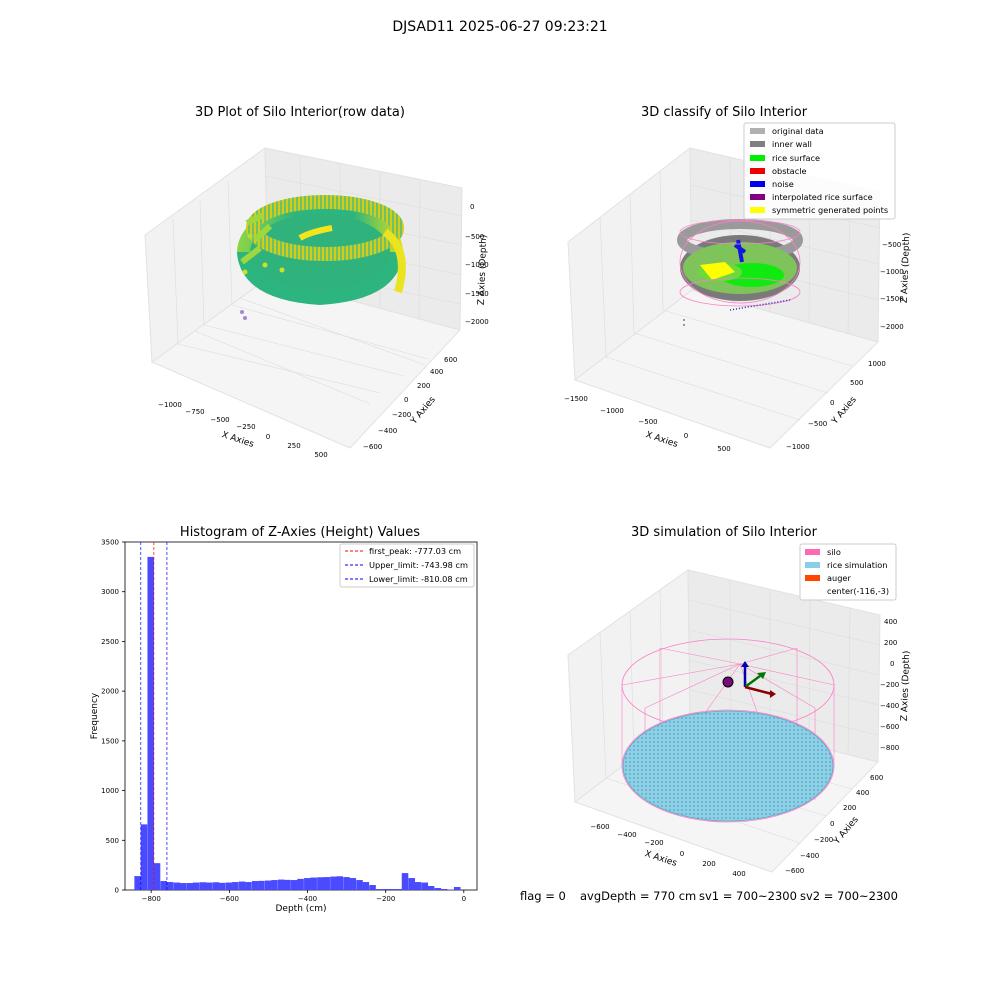  What do you see at coordinates (757, 171) in the screenshot?
I see `legend-swatch-obstacle` at bounding box center [757, 171].